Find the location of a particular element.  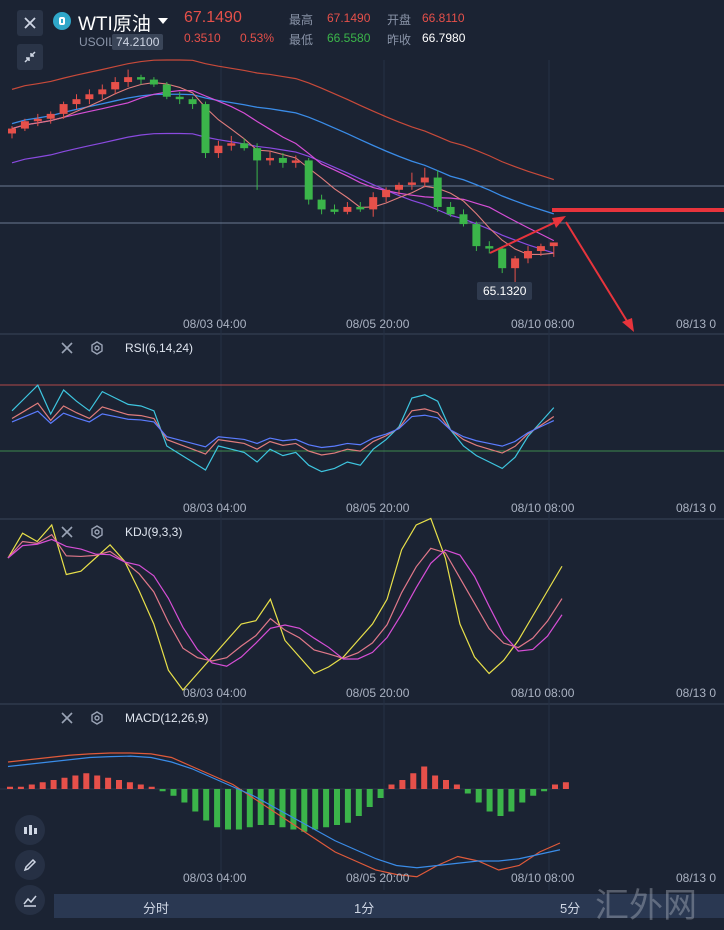

low-value: 66.5580 is located at coordinates (349, 38).